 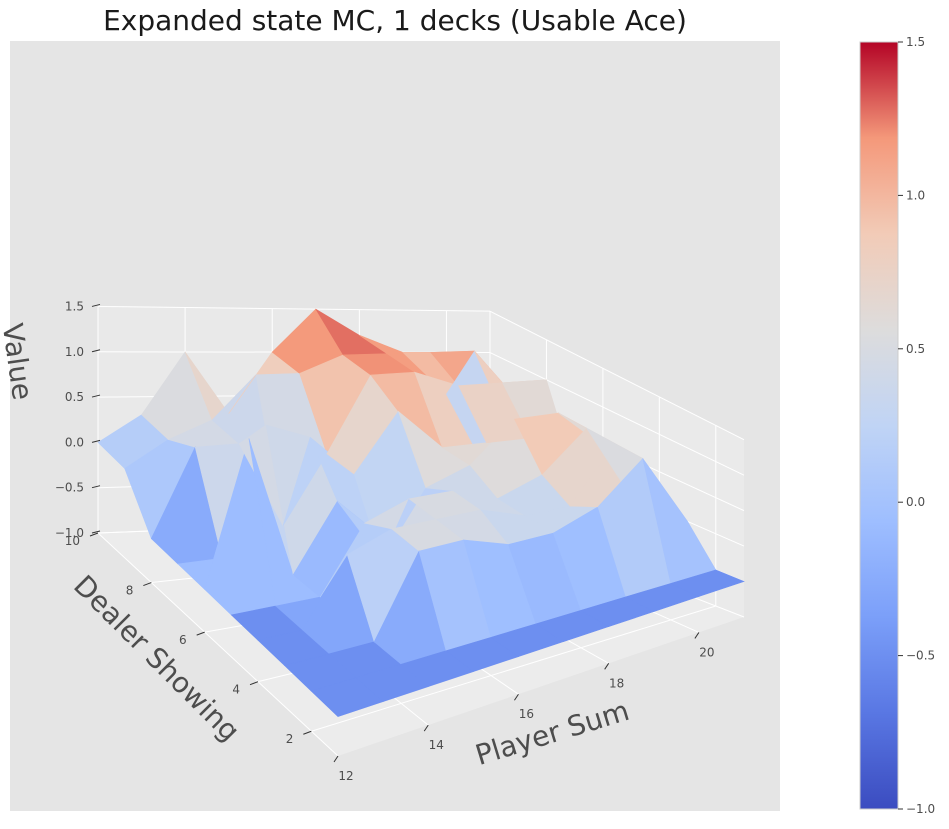 What do you see at coordinates (74, 352) in the screenshot?
I see `z-tick-label: 1.0` at bounding box center [74, 352].